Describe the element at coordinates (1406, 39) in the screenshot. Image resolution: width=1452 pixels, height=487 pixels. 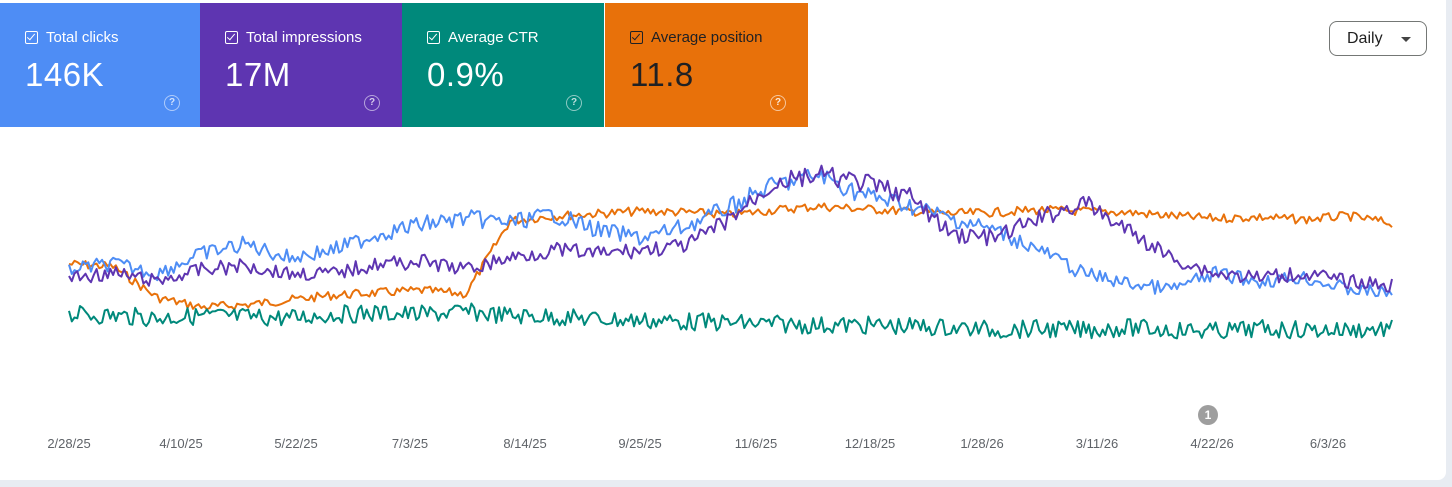
I see `caret-down-icon` at that location.